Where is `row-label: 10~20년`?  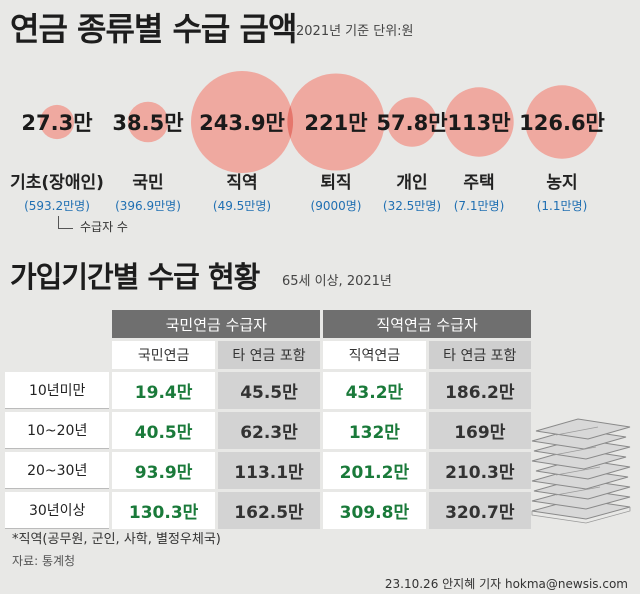
row-label: 10~20년 is located at coordinates (57, 430).